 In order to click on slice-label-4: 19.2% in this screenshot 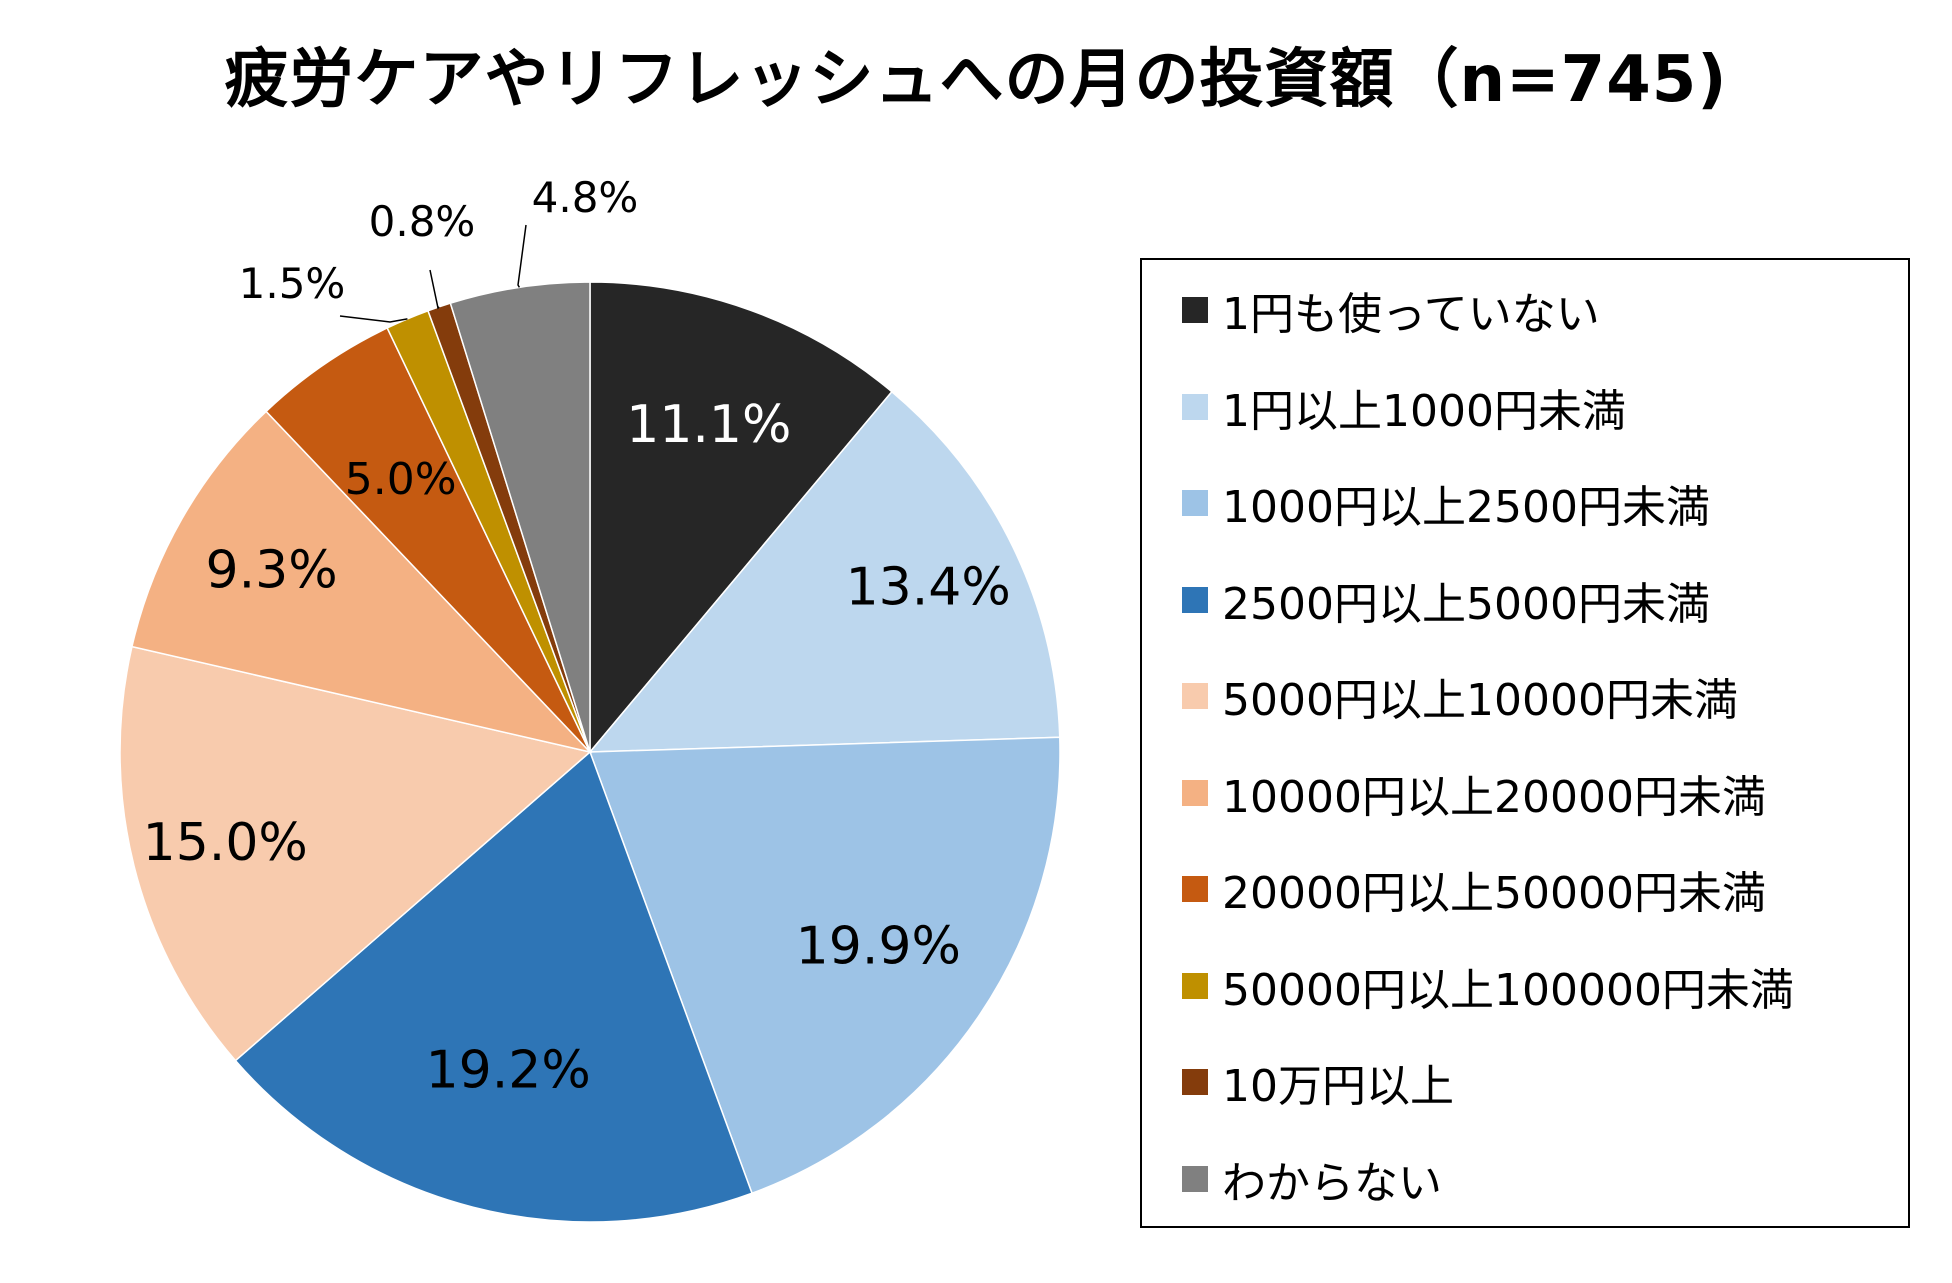, I will do `click(508, 1071)`.